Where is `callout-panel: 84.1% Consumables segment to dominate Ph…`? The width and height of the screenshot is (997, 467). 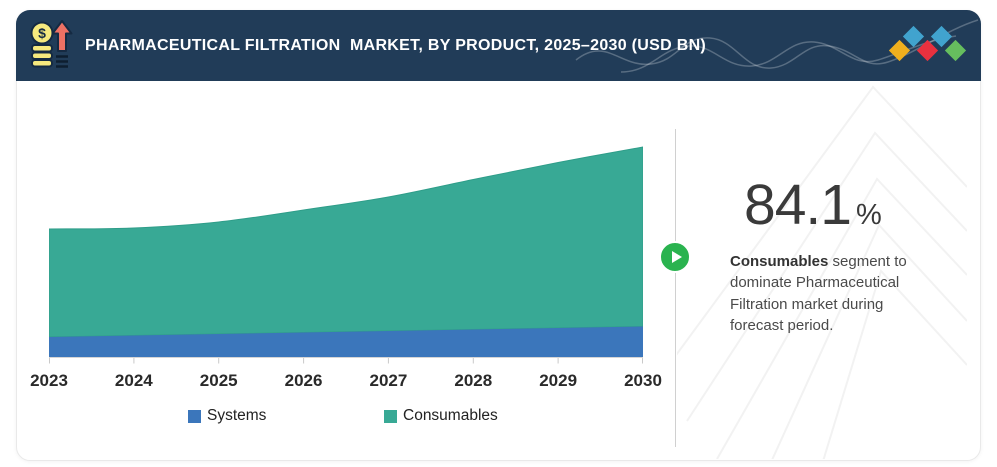 callout-panel: 84.1% Consumables segment to dominate Ph… is located at coordinates (835, 255).